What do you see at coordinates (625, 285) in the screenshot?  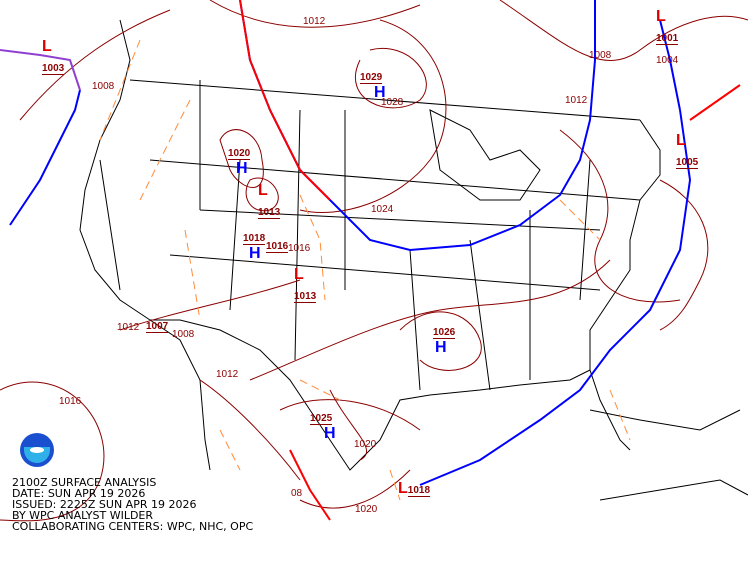 I see `east-coast` at bounding box center [625, 285].